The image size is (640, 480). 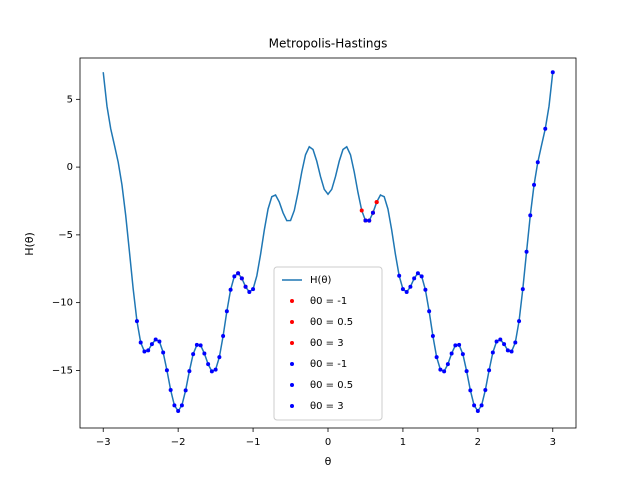 What do you see at coordinates (29, 244) in the screenshot?
I see `y-axis-label: H(θ)` at bounding box center [29, 244].